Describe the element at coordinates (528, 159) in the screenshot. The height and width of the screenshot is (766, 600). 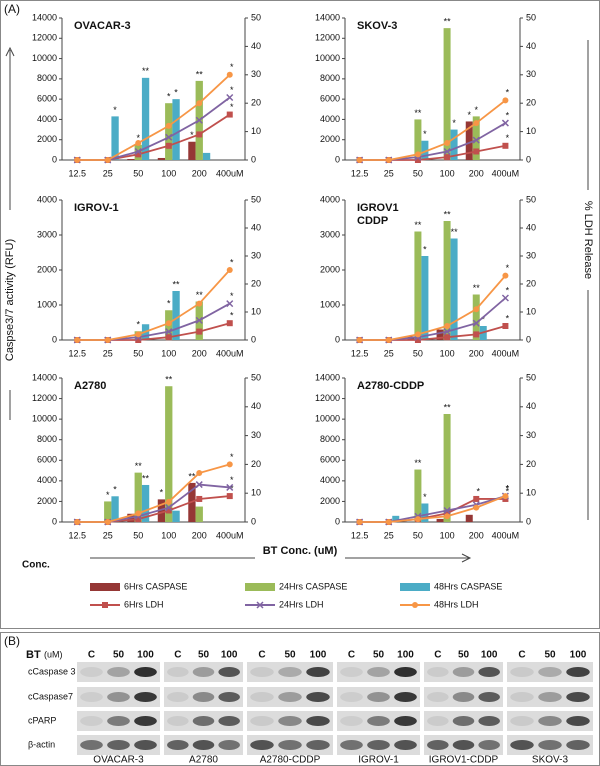
I see `y2-tick-label: 0` at that location.